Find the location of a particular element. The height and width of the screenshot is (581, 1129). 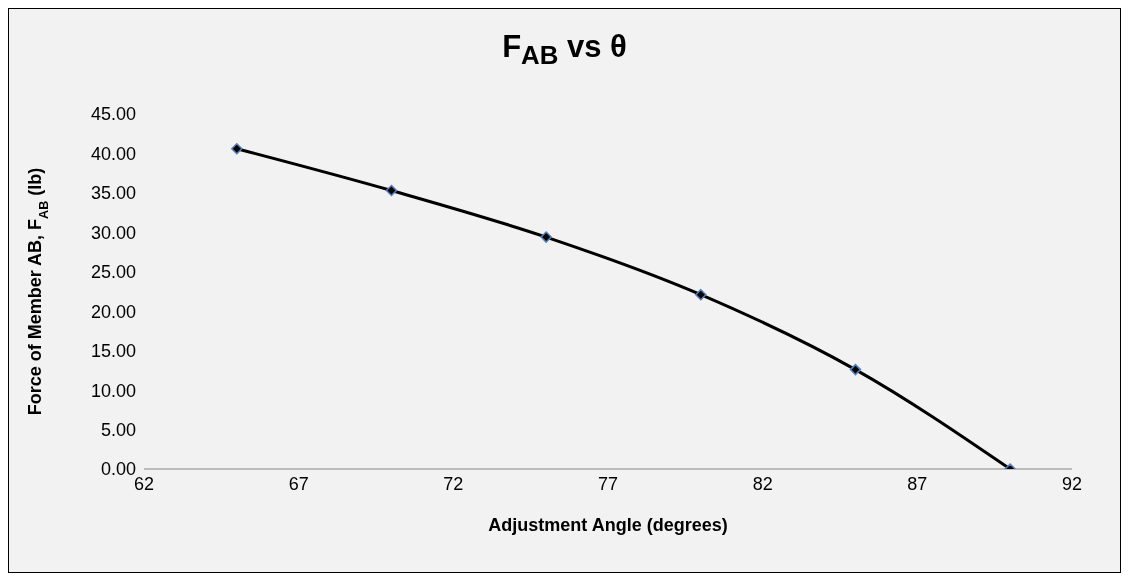

x-axis-title: Adjustment Angle (degrees) is located at coordinates (608, 525).